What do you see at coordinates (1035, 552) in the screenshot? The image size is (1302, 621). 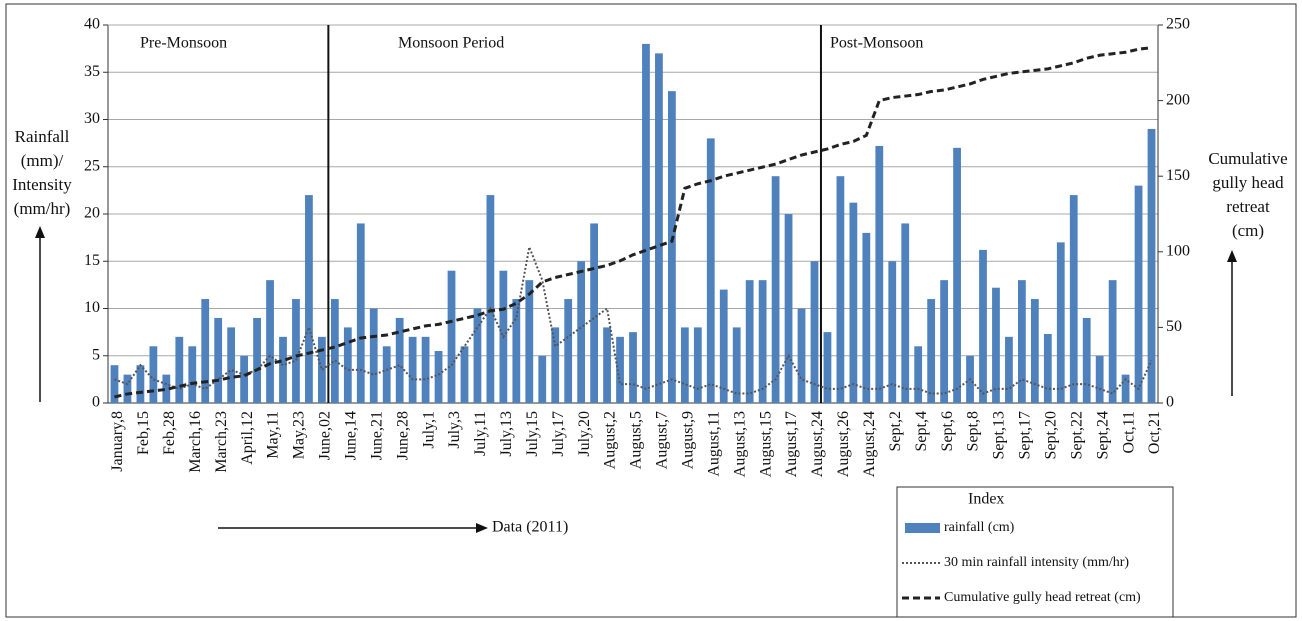 I see `legend` at bounding box center [1035, 552].